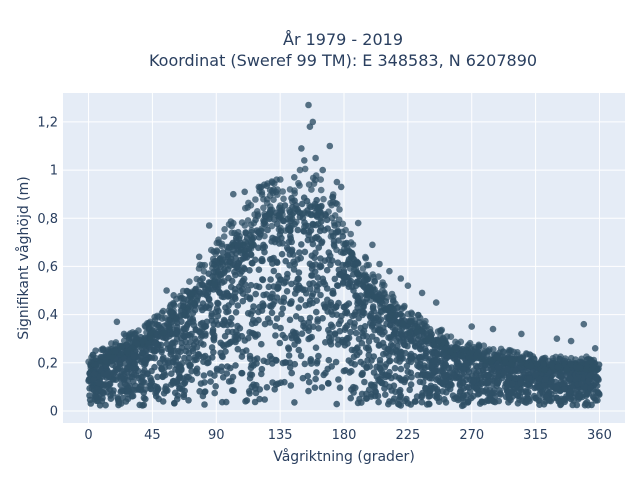  Describe the element at coordinates (347, 435) in the screenshot. I see `x-tick-labels: 0 45 90 135 180 225 270 315 360` at that location.